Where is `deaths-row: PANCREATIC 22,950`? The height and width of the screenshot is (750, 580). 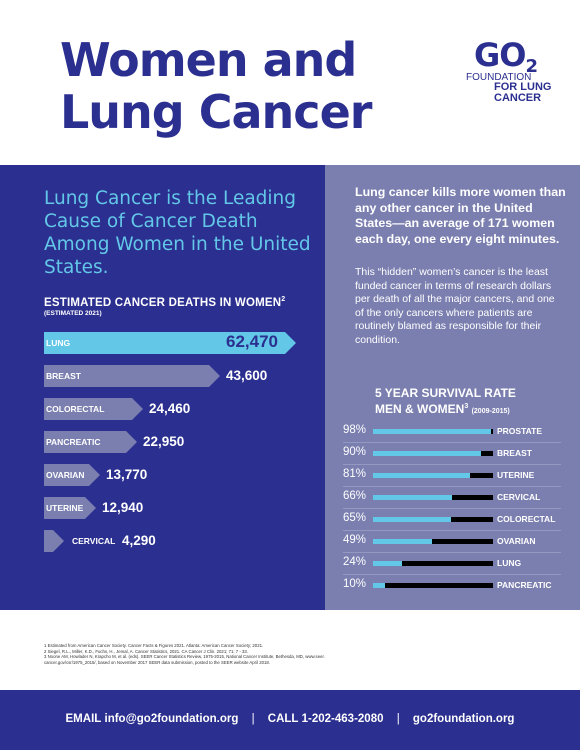
deaths-row: PANCREATIC 22,950 is located at coordinates (184, 442).